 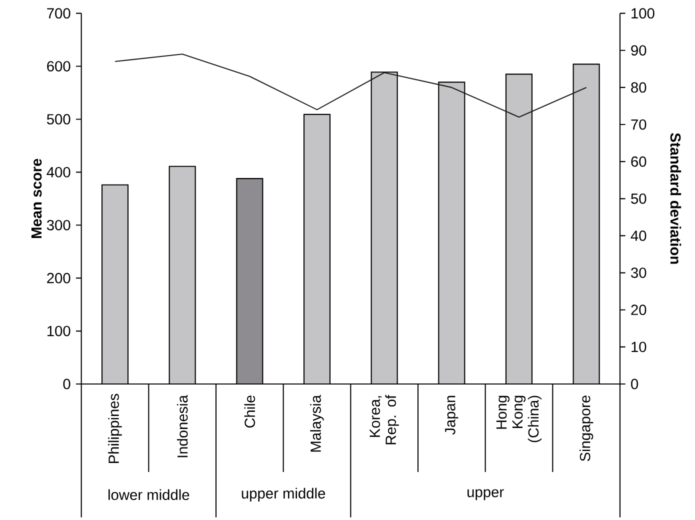 What do you see at coordinates (58, 331) in the screenshot?
I see `y-tick-label: 100` at bounding box center [58, 331].